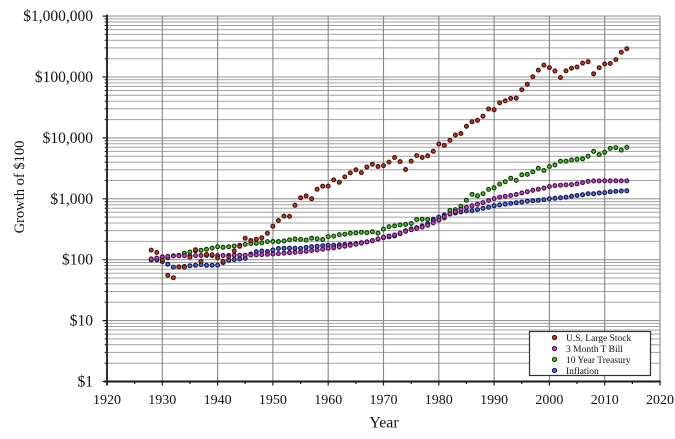 The width and height of the screenshot is (675, 439). Describe the element at coordinates (162, 400) in the screenshot. I see `svg-text: 1930` at that location.